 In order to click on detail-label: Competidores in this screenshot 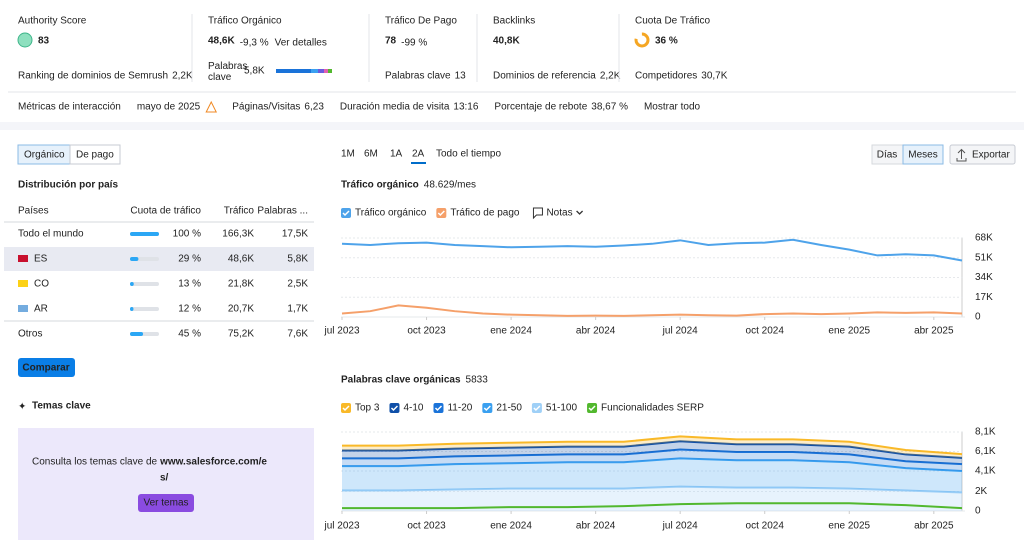, I will do `click(666, 76)`.